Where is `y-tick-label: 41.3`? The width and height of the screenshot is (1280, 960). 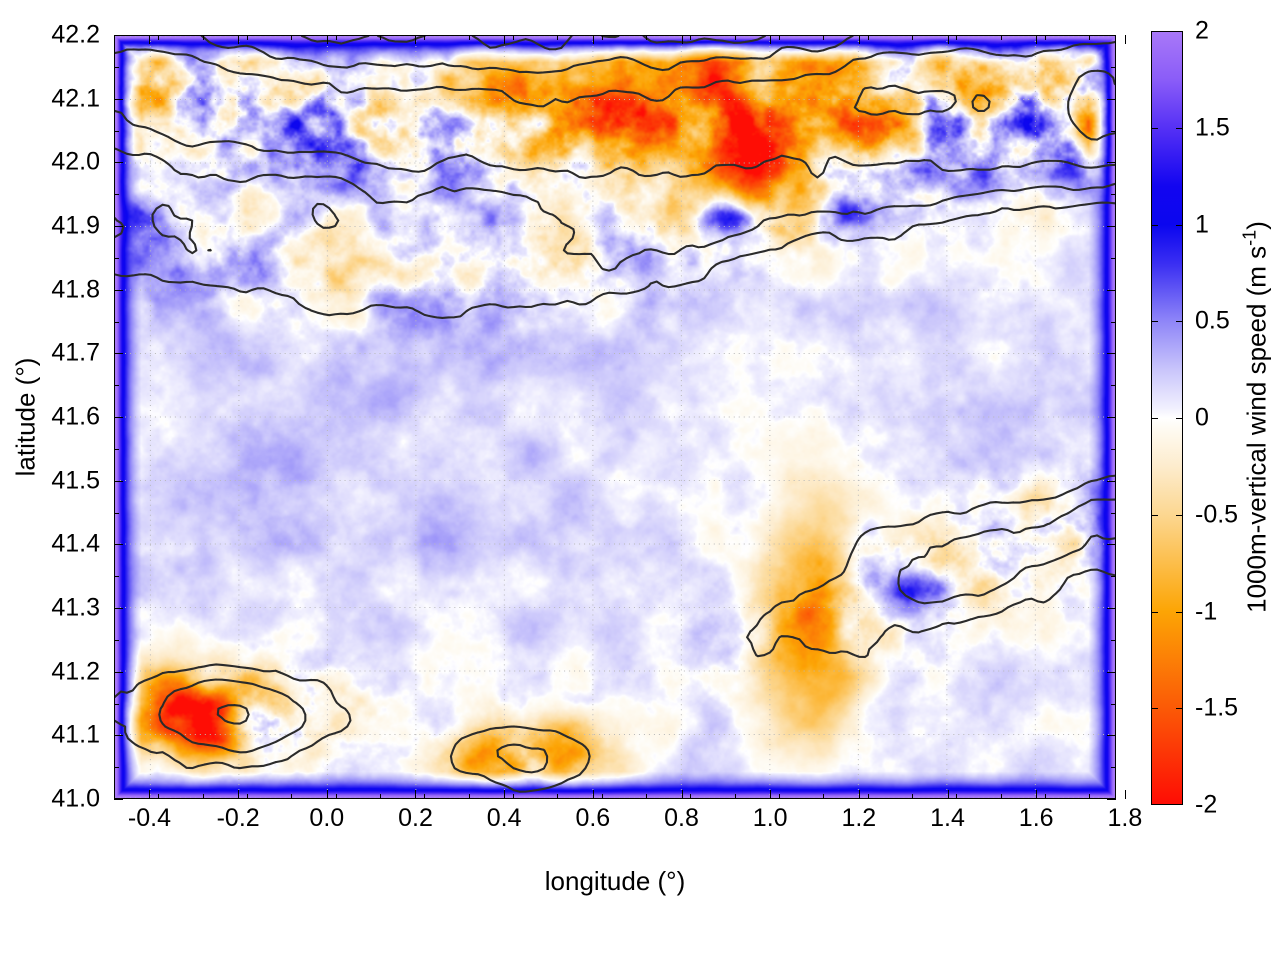
y-tick-label: 41.3 is located at coordinates (75, 607).